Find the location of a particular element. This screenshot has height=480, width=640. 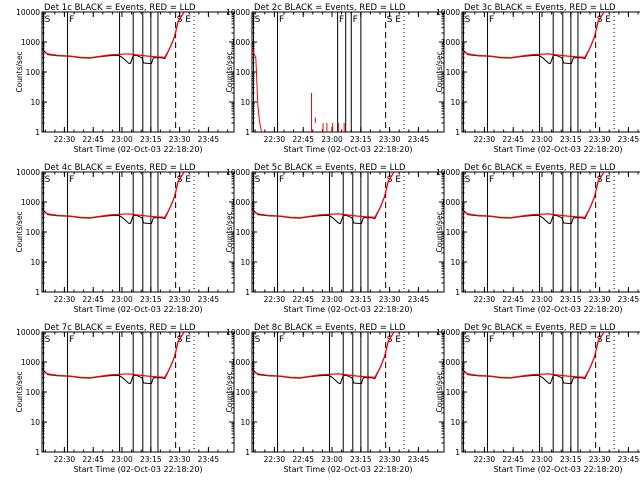

panel-title: Det 6c BLACK = Events, RED = LLD is located at coordinates (540, 168).